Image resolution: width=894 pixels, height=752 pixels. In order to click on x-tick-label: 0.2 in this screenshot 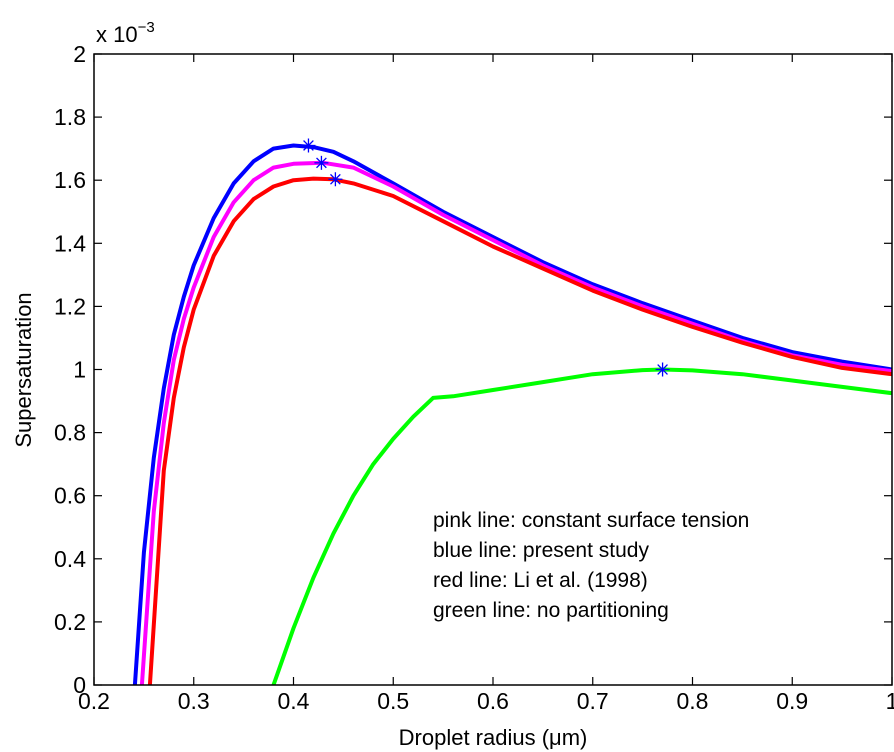, I will do `click(94, 701)`.